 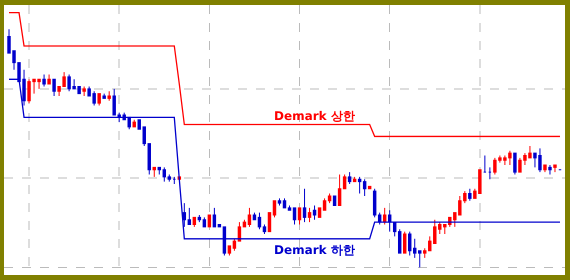 What do you see at coordinates (314, 116) in the screenshot?
I see `series-label: Demark 상한` at bounding box center [314, 116].